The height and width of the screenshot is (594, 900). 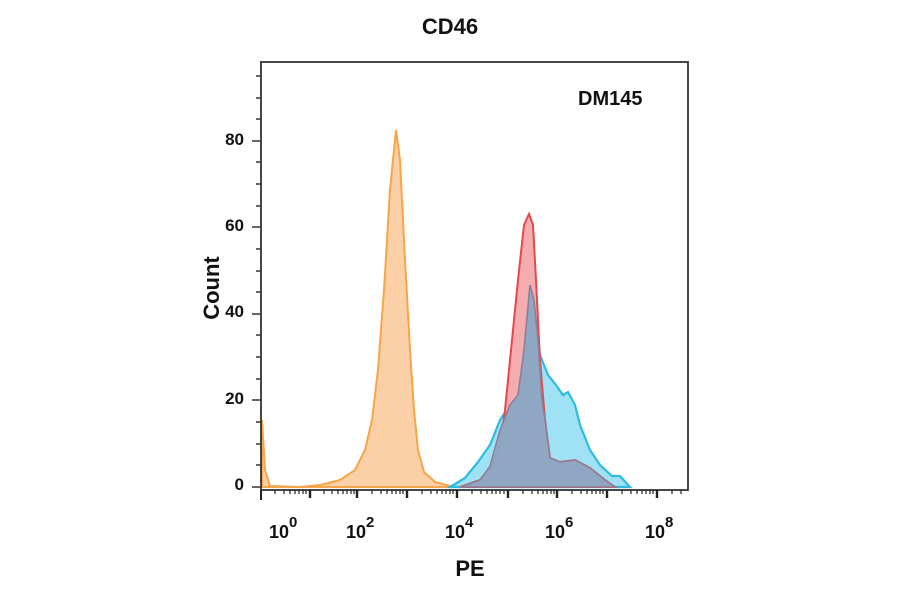 What do you see at coordinates (610, 99) in the screenshot?
I see `sample-label: DM145` at bounding box center [610, 99].